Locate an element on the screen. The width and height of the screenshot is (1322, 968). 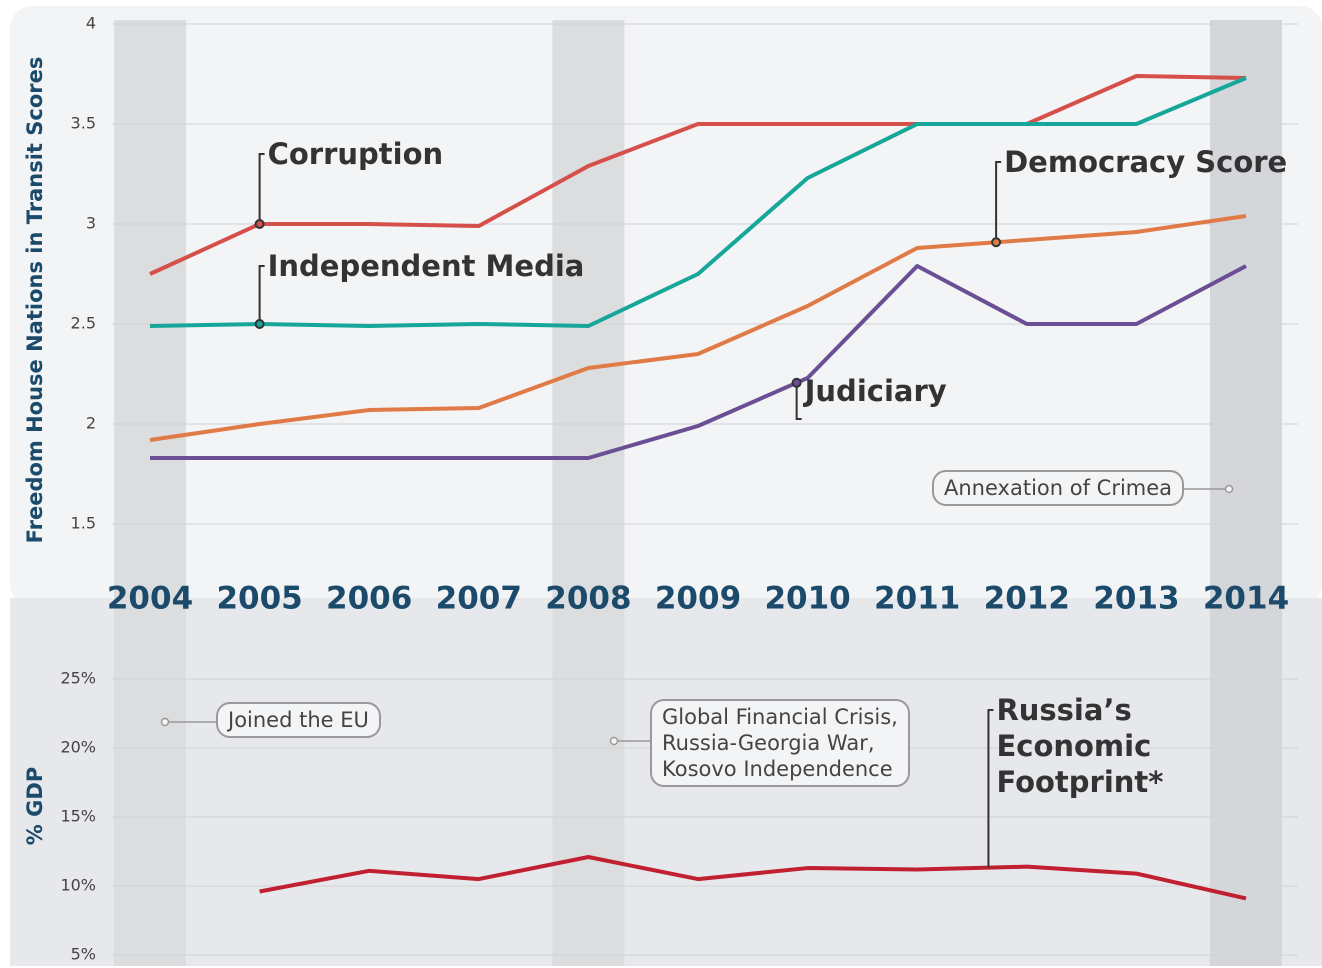
series-label: Democracy Score is located at coordinates (1146, 162).